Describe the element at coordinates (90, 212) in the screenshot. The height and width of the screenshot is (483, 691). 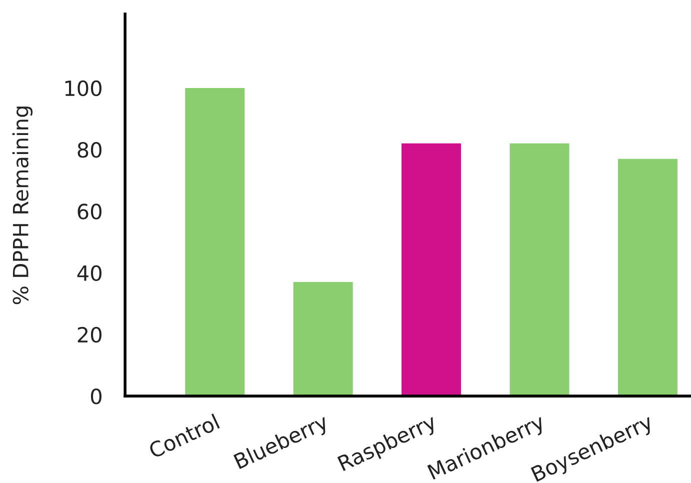
I see `y-tick-label: 60` at that location.